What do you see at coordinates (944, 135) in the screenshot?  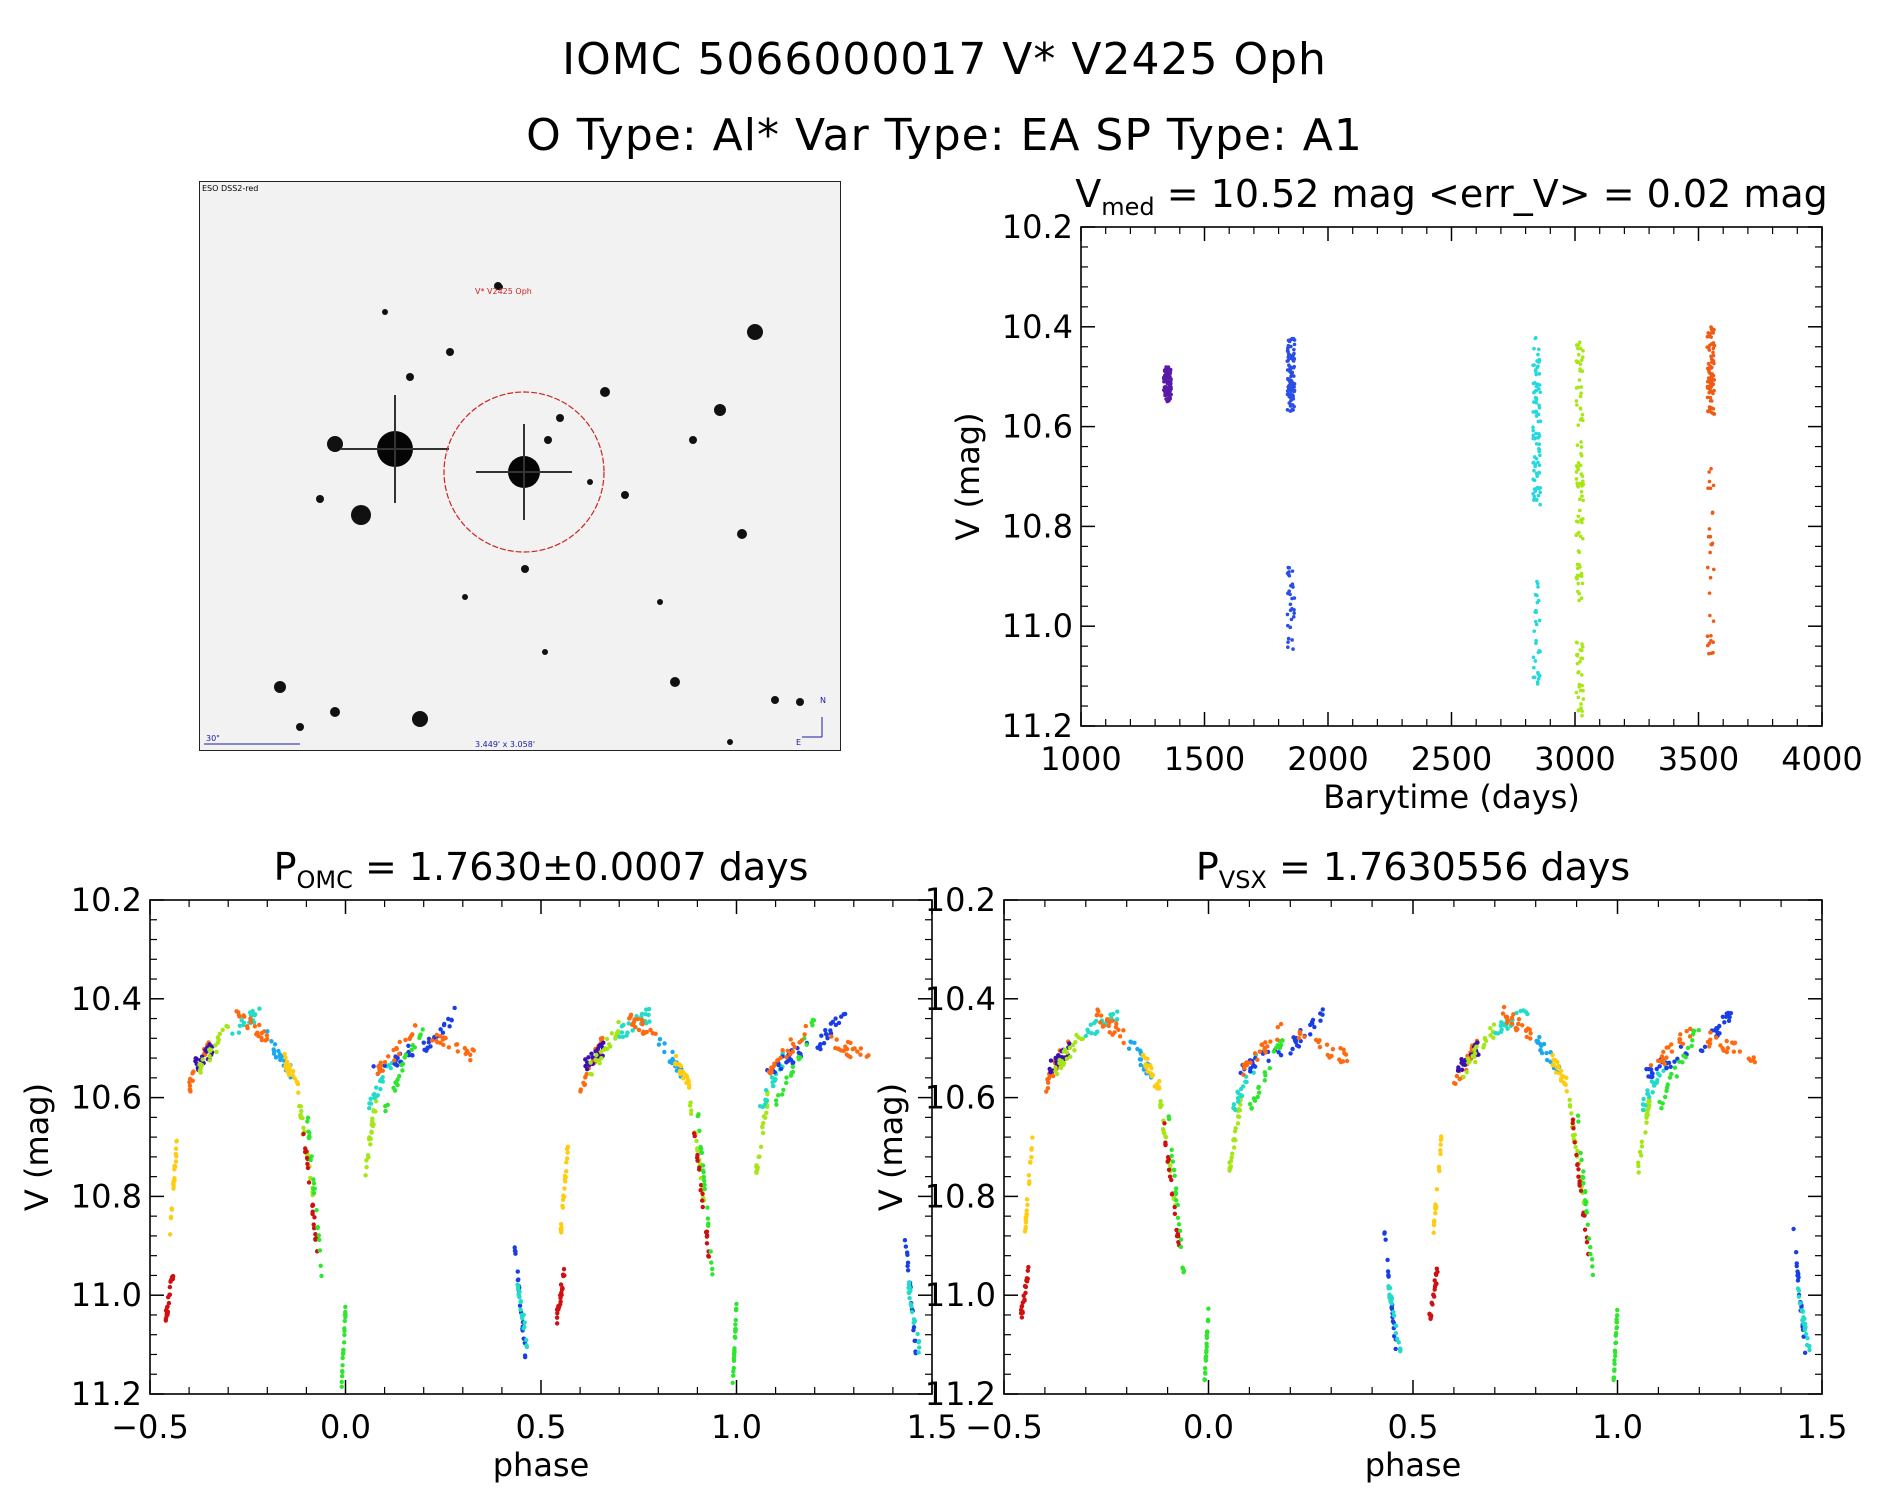 I see `figure-title-line2: O Type: Al* Var Type: EA SP Type: A1` at bounding box center [944, 135].